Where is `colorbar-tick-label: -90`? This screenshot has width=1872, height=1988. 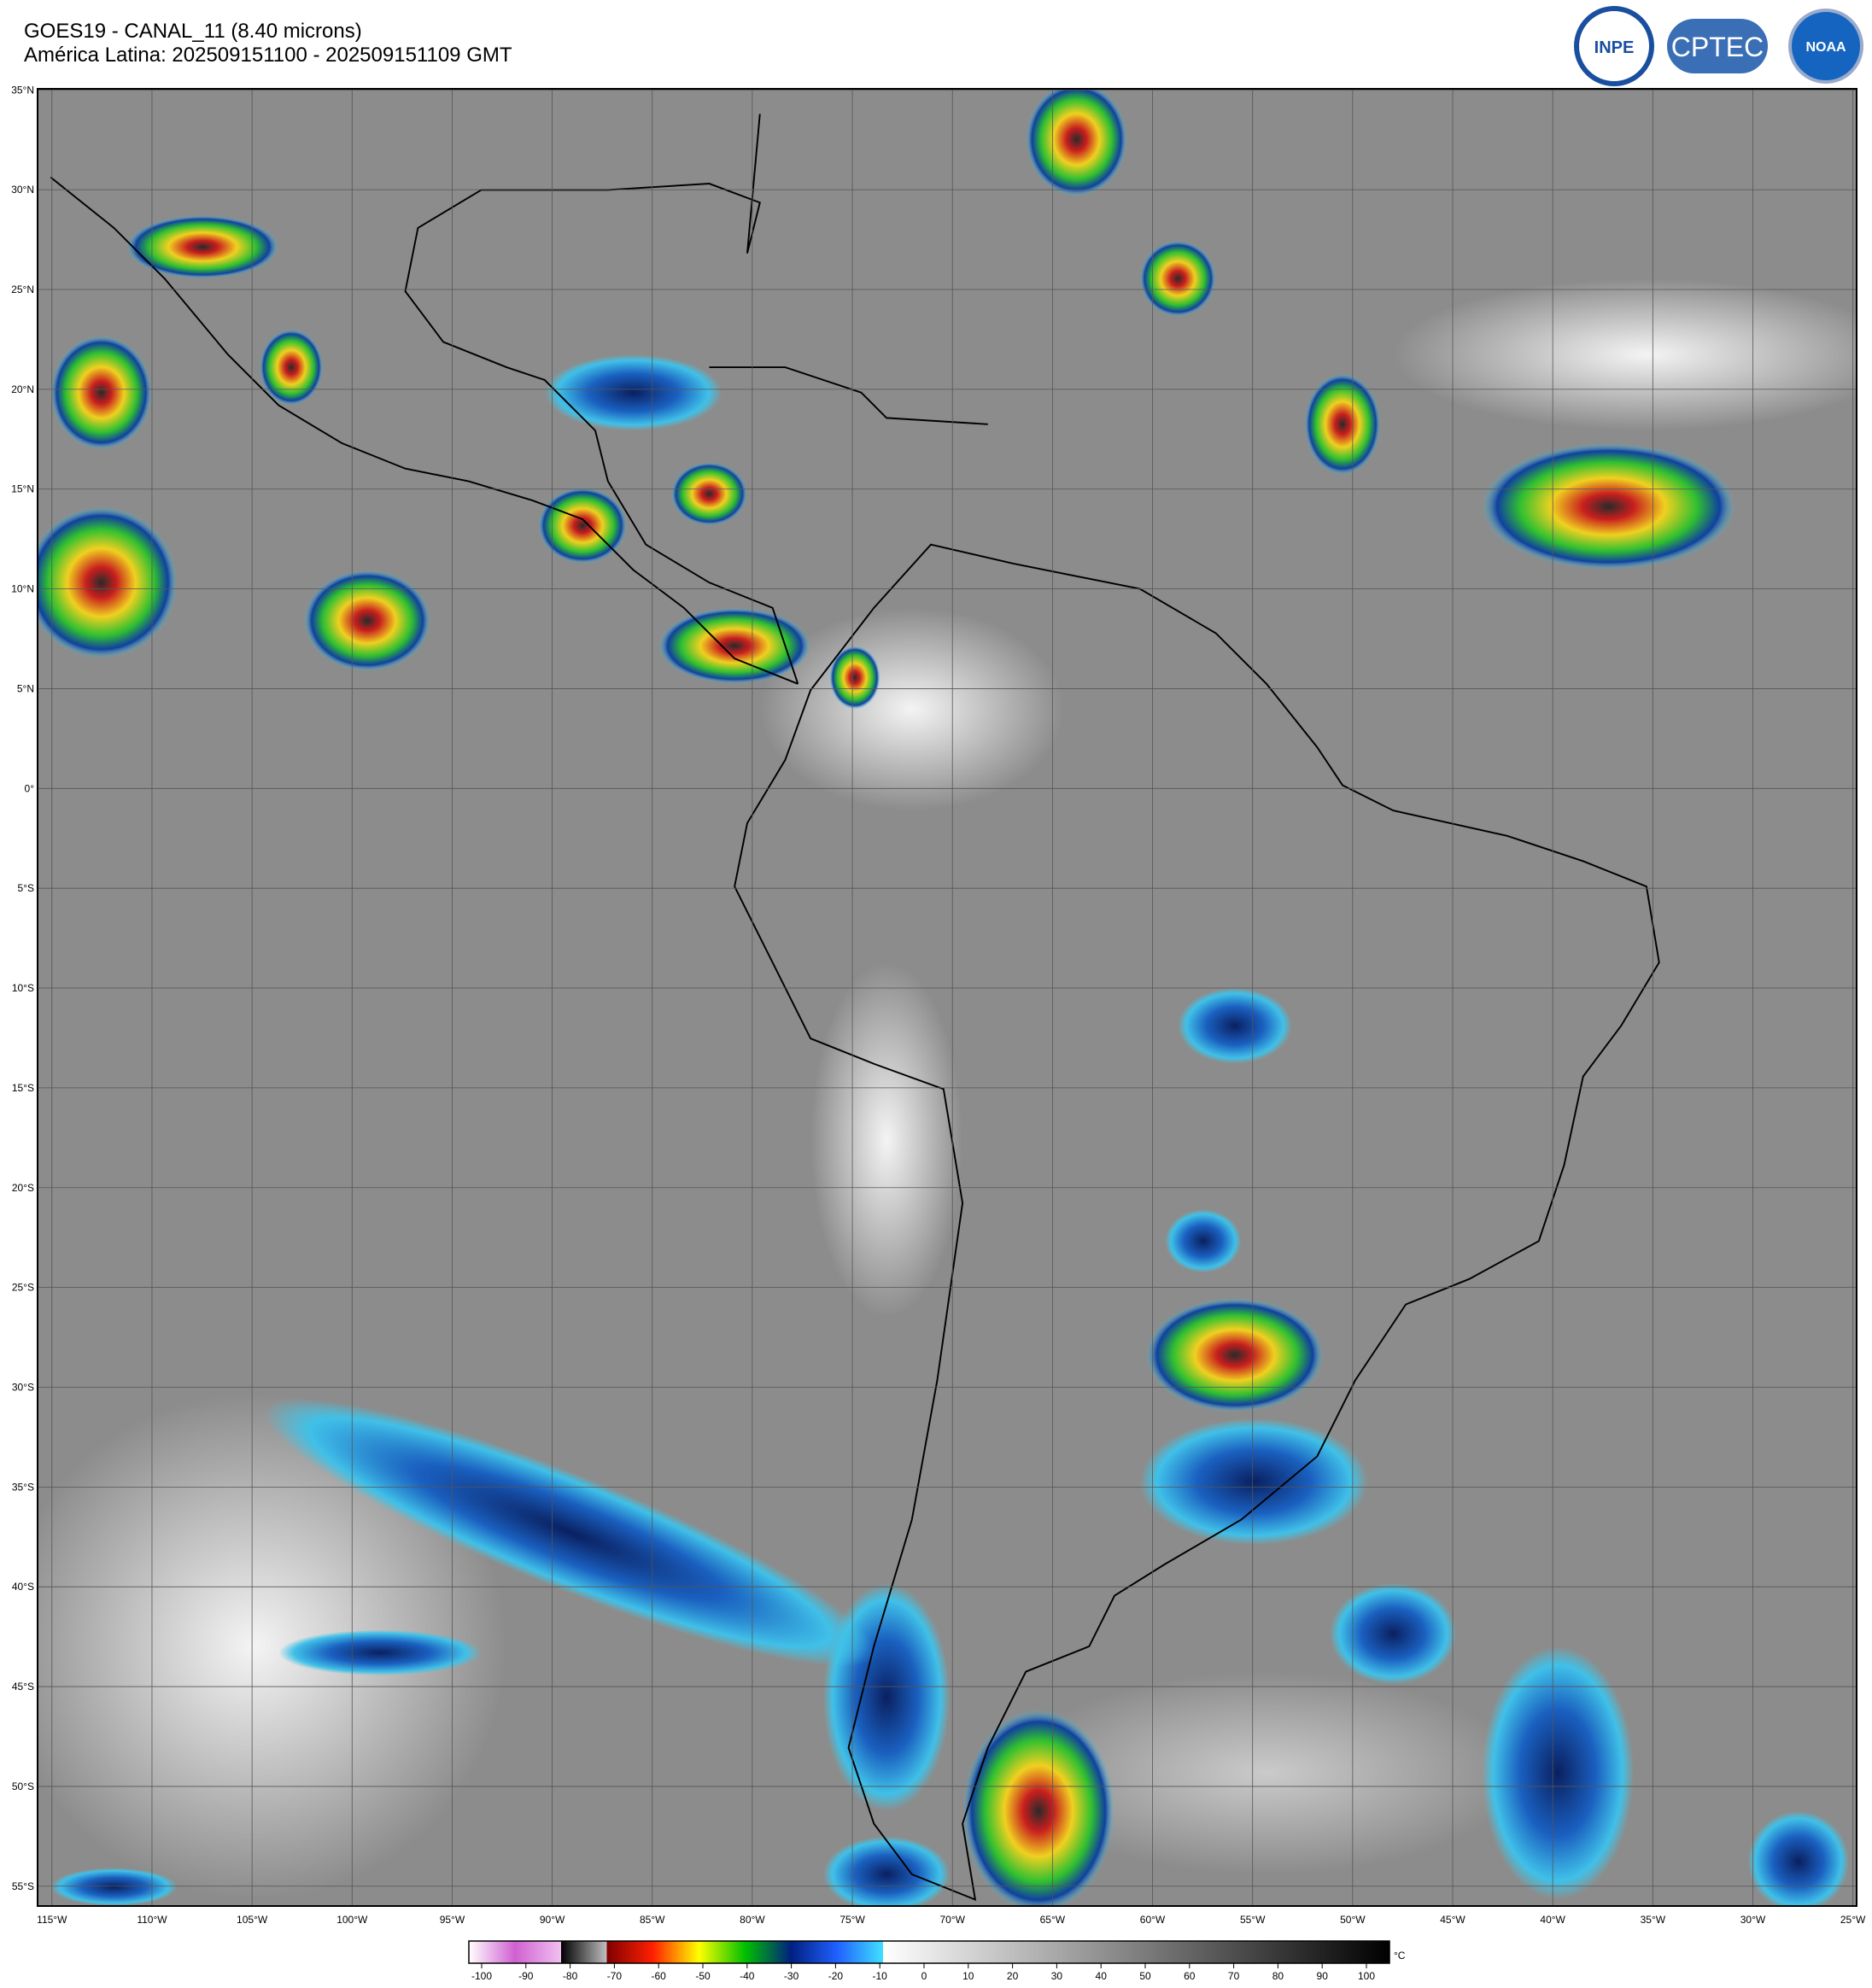
colorbar-tick-label: -90 is located at coordinates (526, 1976).